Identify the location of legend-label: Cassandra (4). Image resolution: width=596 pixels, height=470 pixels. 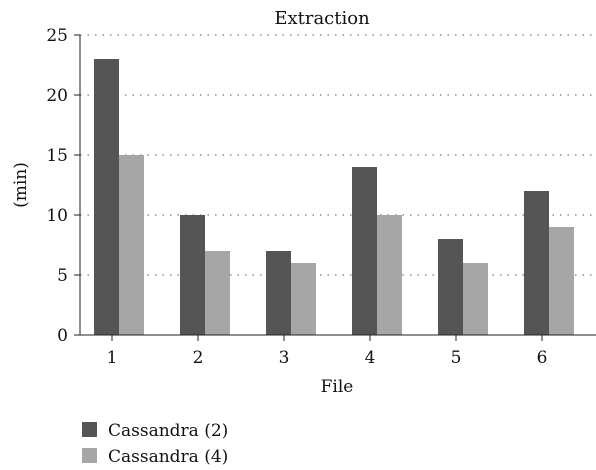
(168, 457).